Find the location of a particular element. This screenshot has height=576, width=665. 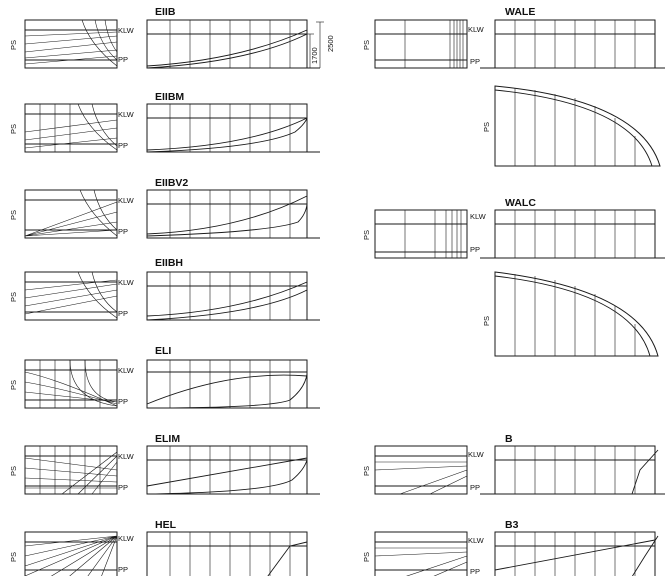

profile-eli: ELI KLW PP PS is located at coordinates (164, 377).